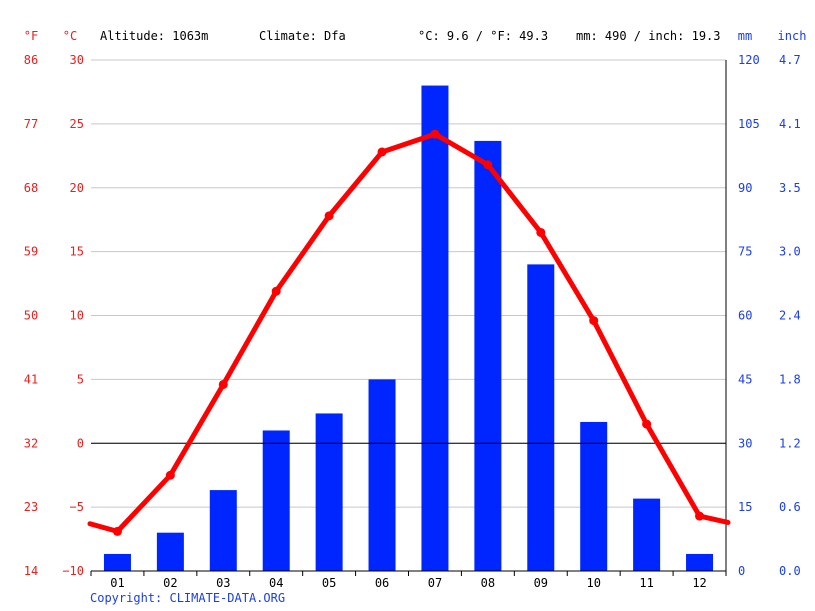 The image size is (815, 611). What do you see at coordinates (382, 583) in the screenshot?
I see `month-label: 06` at bounding box center [382, 583].